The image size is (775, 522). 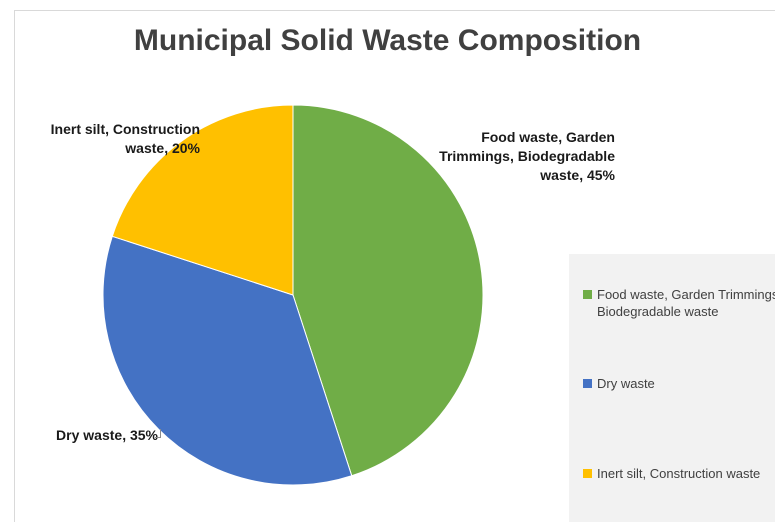 I want to click on chart-title: Municipal Solid Waste Composition, so click(x=387, y=40).